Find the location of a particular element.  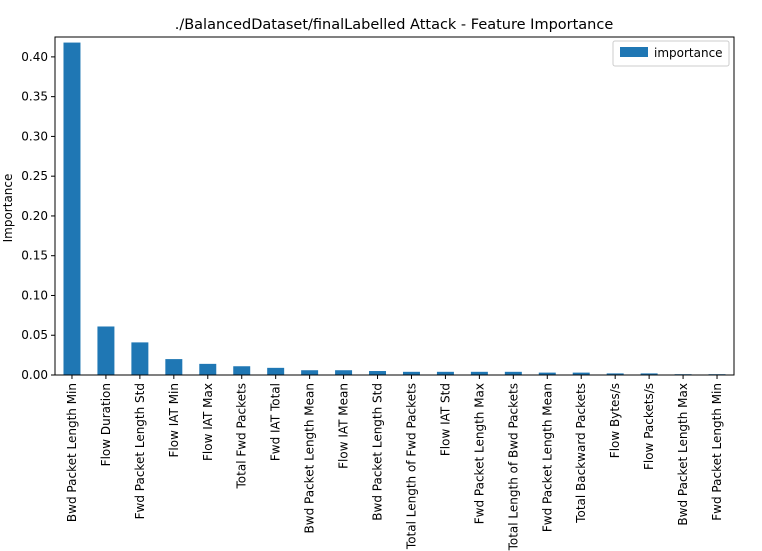

legend-swatch is located at coordinates (634, 52).